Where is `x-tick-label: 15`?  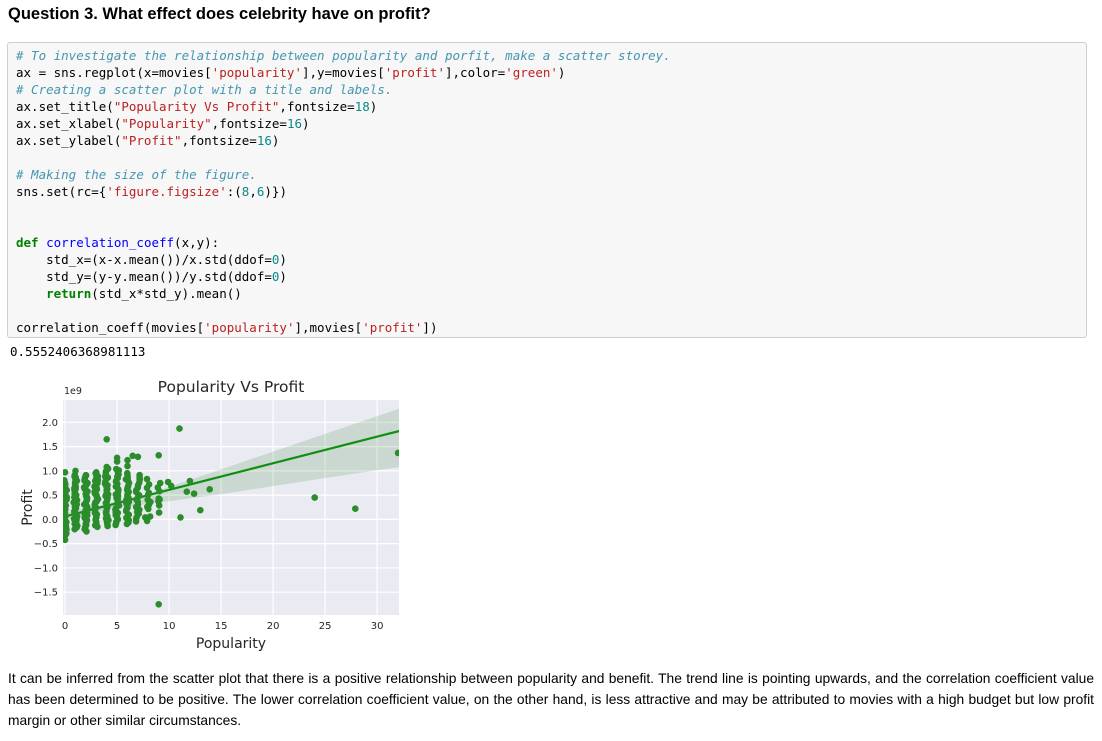
x-tick-label: 15 is located at coordinates (221, 626).